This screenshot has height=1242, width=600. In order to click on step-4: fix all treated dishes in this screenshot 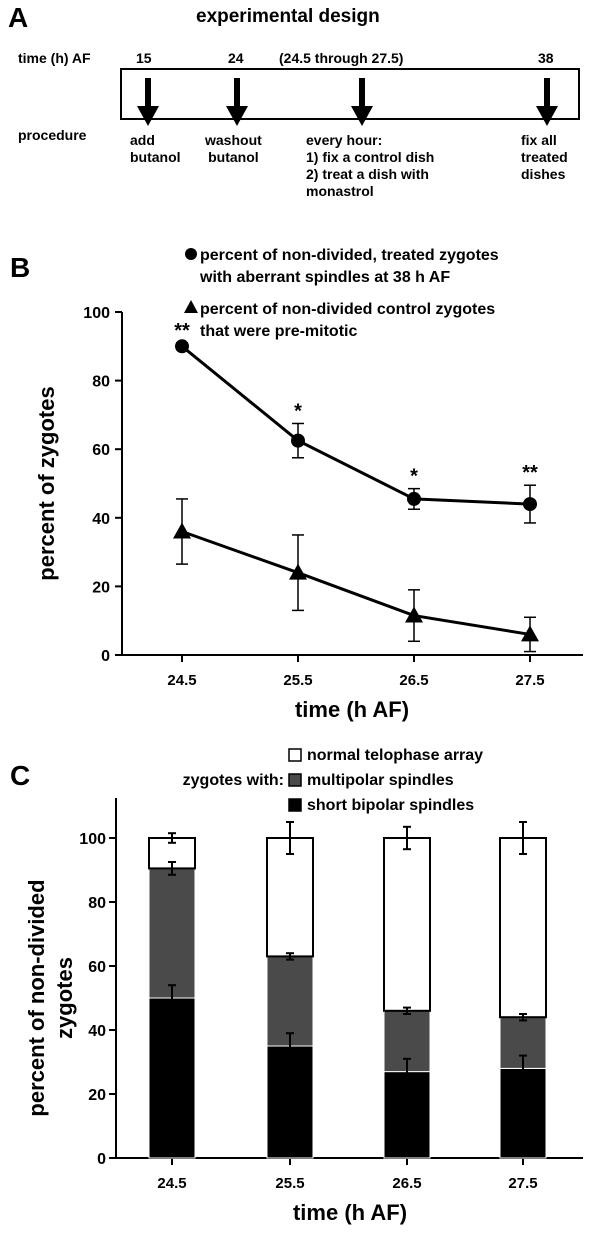, I will do `click(544, 157)`.